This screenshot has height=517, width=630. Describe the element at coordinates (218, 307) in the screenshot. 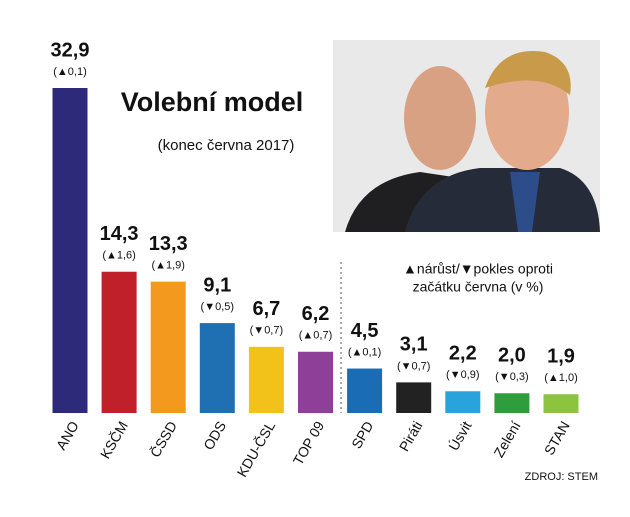

I see `change-label: (▼0,5)` at that location.